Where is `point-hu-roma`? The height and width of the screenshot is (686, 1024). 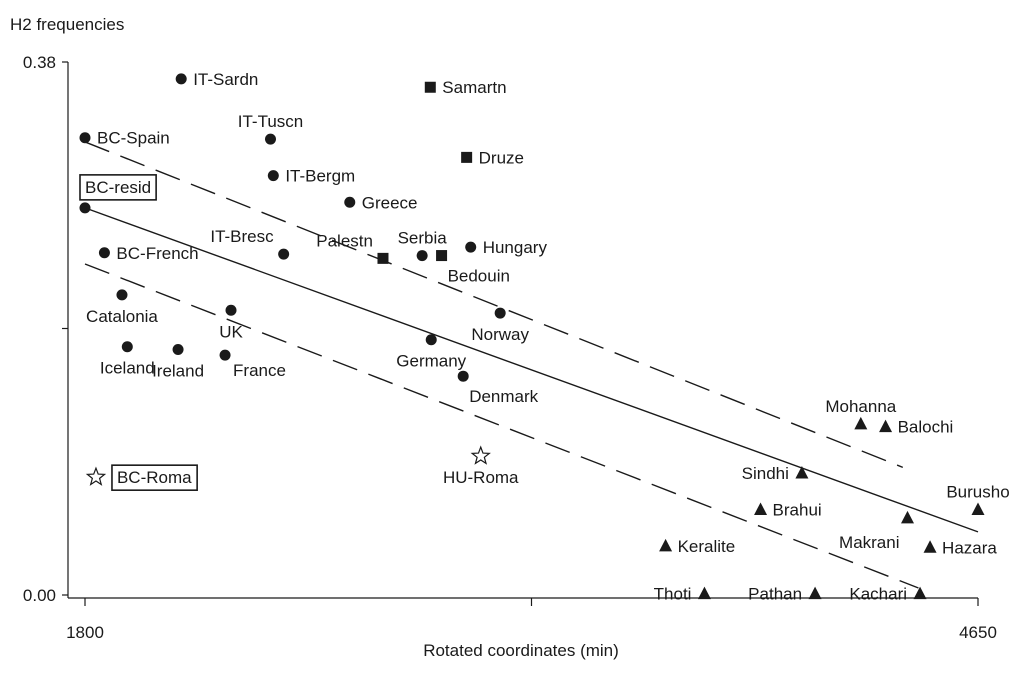
point-hu-roma is located at coordinates (480, 455).